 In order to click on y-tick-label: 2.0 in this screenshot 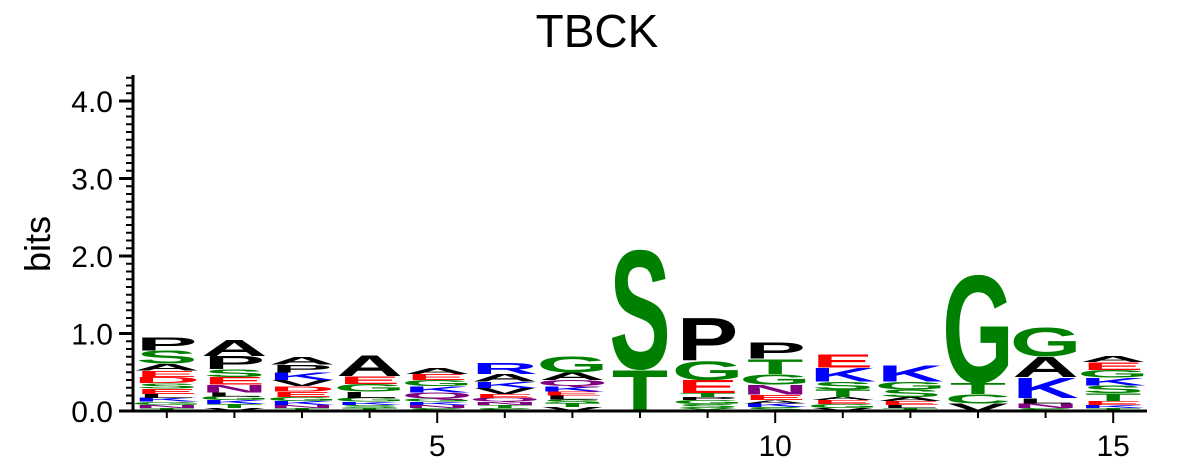, I will do `click(92, 257)`.